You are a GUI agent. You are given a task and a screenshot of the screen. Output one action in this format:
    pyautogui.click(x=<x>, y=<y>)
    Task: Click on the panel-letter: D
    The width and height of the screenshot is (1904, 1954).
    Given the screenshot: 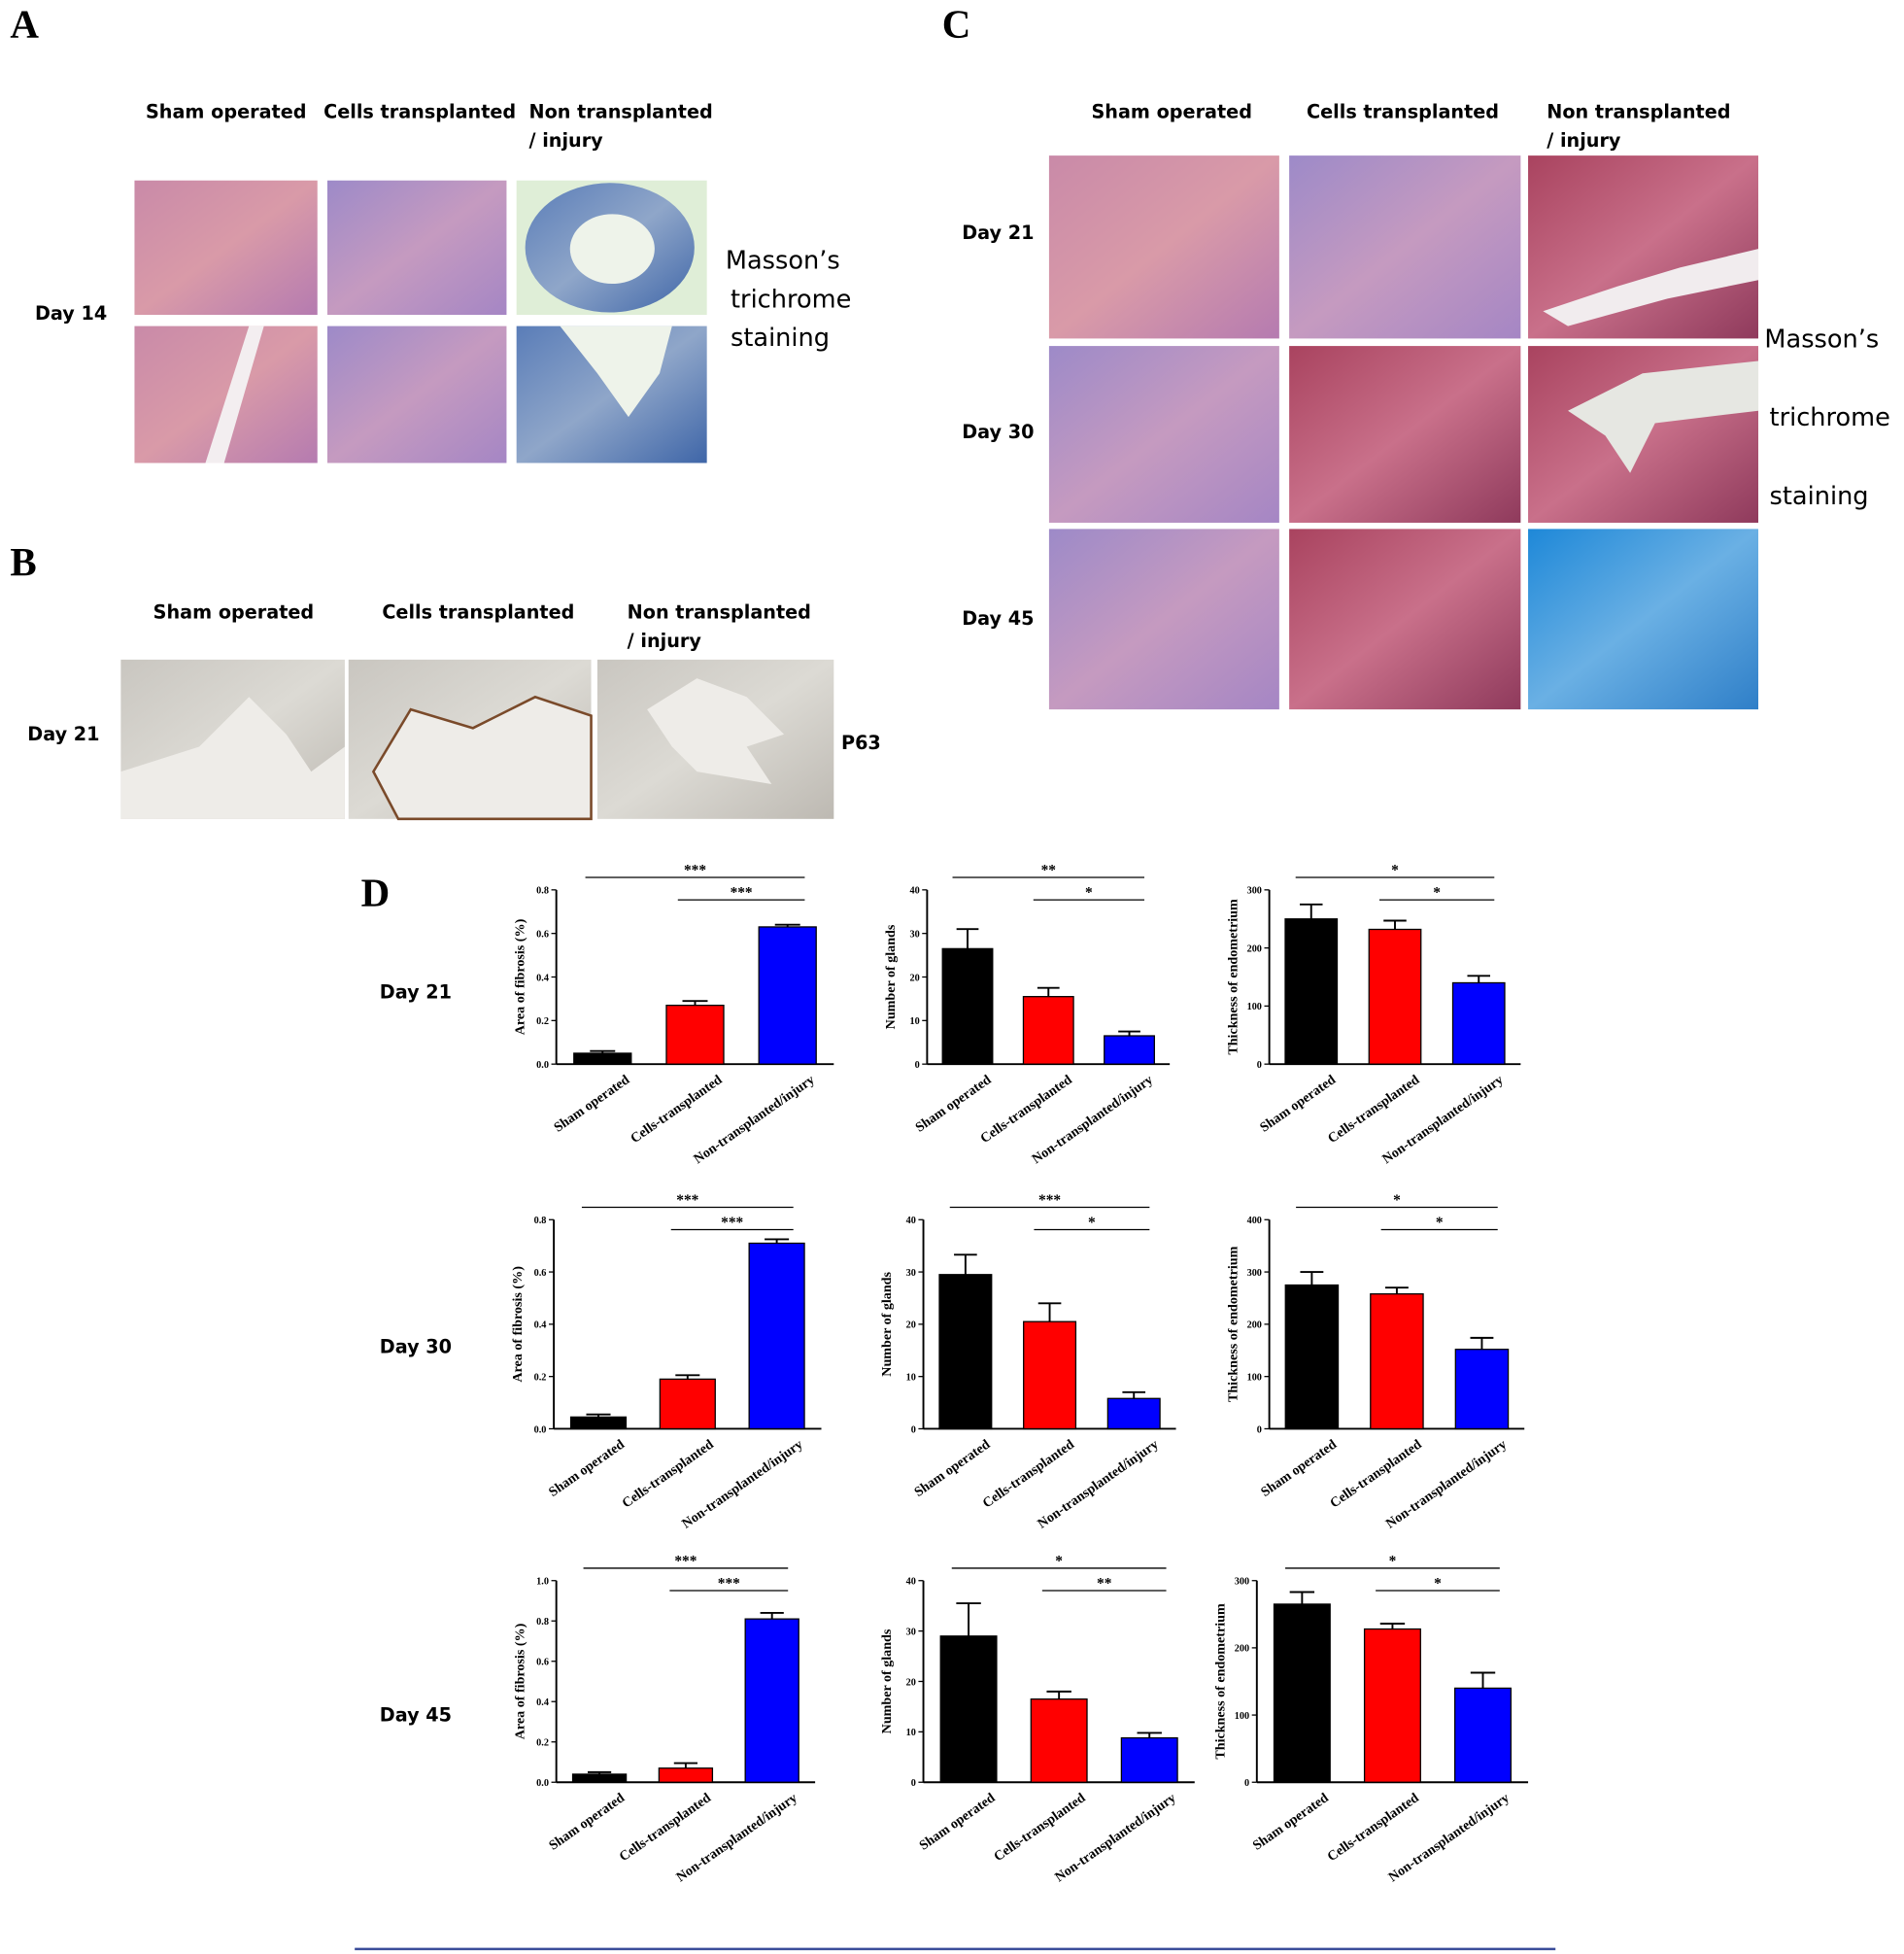 What is the action you would take?
    pyautogui.click(x=376, y=892)
    